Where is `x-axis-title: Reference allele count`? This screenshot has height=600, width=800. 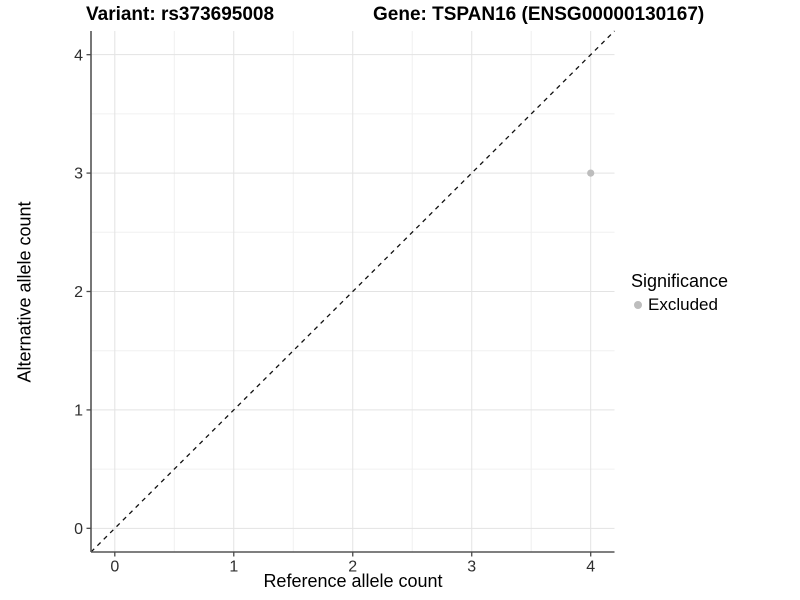
x-axis-title: Reference allele count is located at coordinates (353, 581).